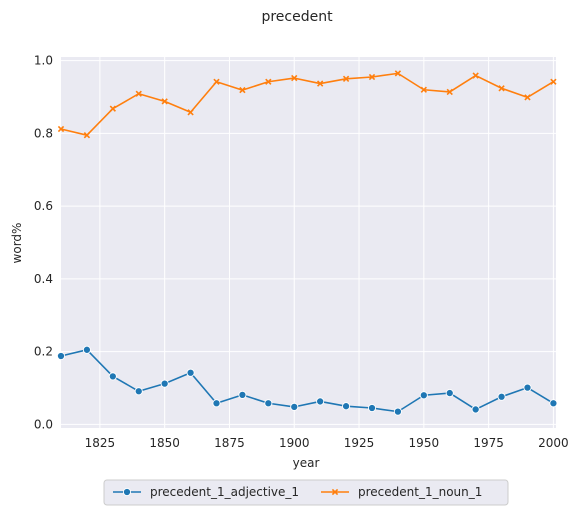  What do you see at coordinates (17, 243) in the screenshot?
I see `y-axis-title: word%` at bounding box center [17, 243].